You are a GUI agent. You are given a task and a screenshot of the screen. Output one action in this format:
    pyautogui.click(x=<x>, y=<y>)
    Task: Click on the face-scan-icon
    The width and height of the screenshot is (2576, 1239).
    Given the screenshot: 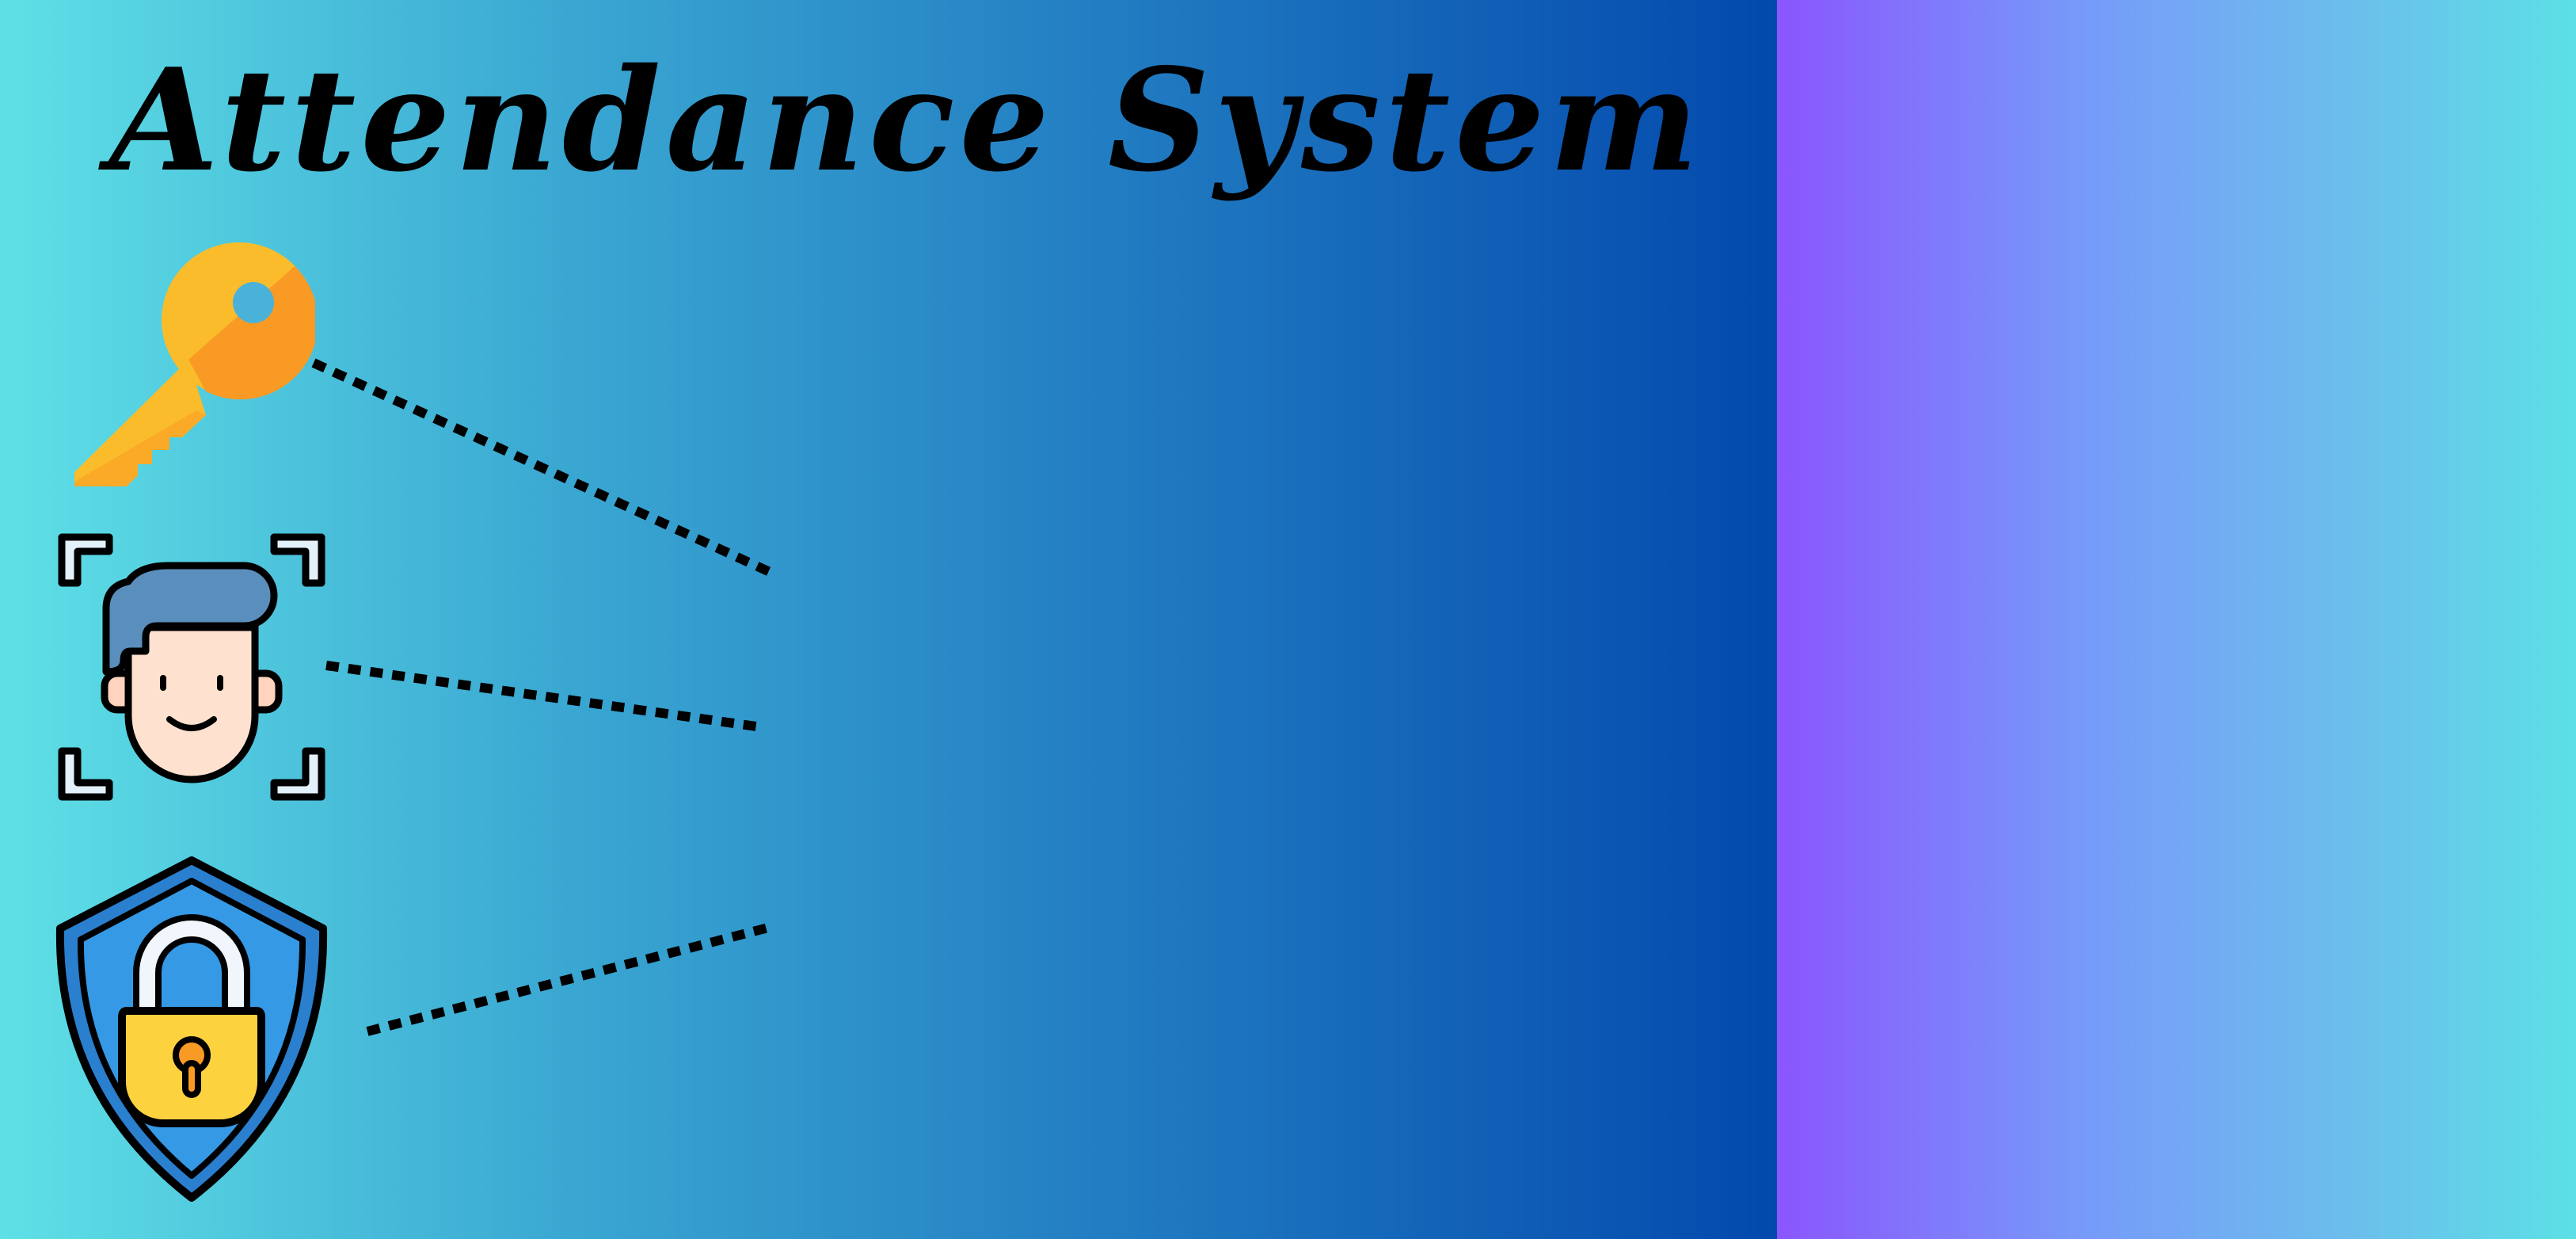 What is the action you would take?
    pyautogui.click(x=191, y=667)
    